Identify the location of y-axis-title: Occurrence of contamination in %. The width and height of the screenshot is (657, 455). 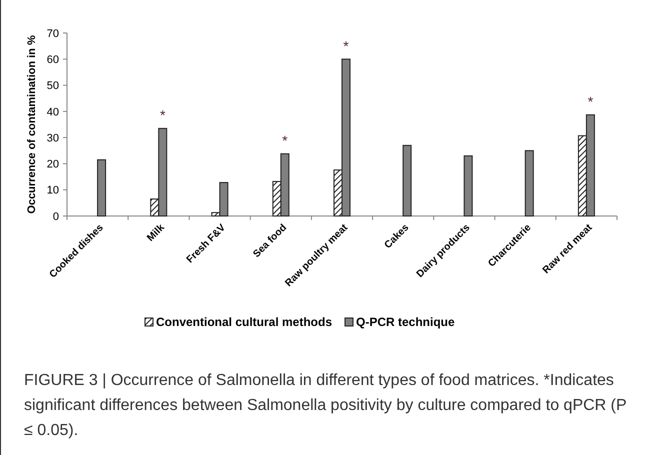
(32, 124).